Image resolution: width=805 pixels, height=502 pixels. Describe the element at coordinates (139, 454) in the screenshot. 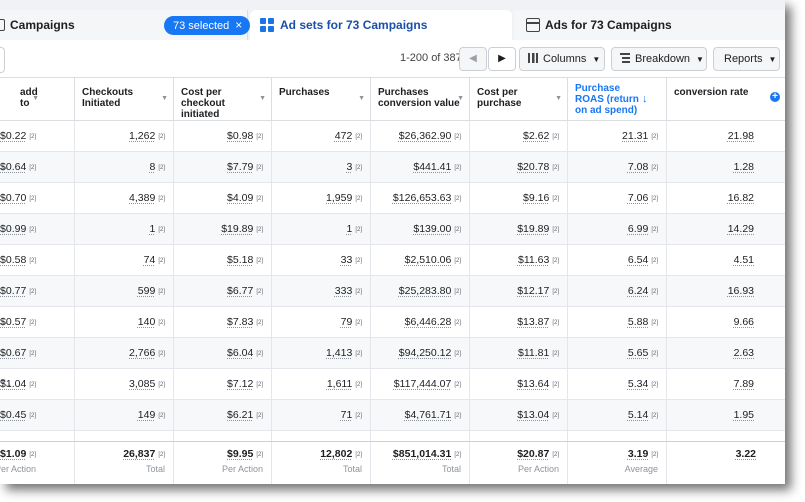

I see `total-amount: 26,837` at that location.